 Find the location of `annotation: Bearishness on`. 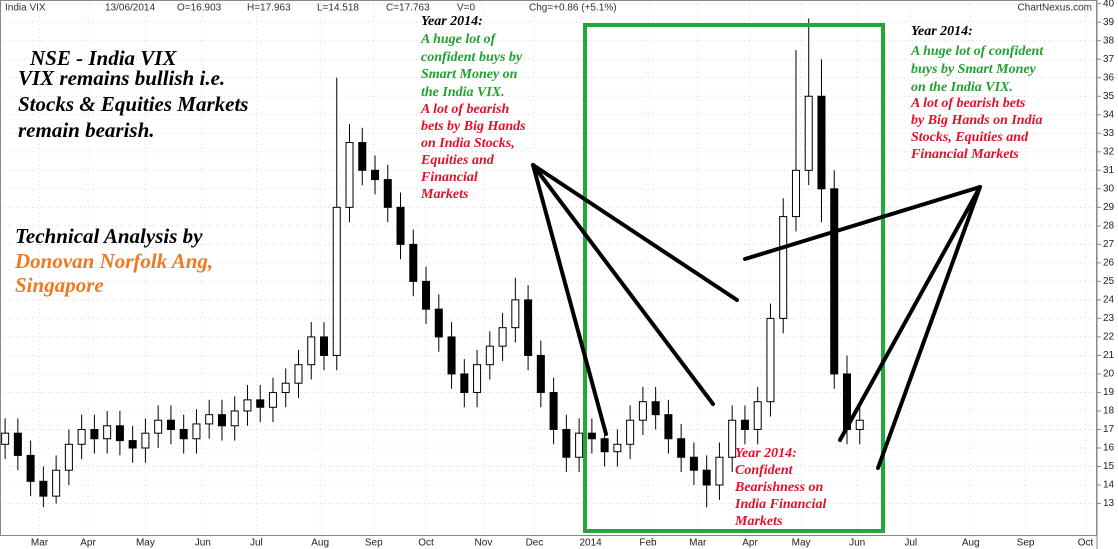

annotation: Bearishness on is located at coordinates (779, 487).